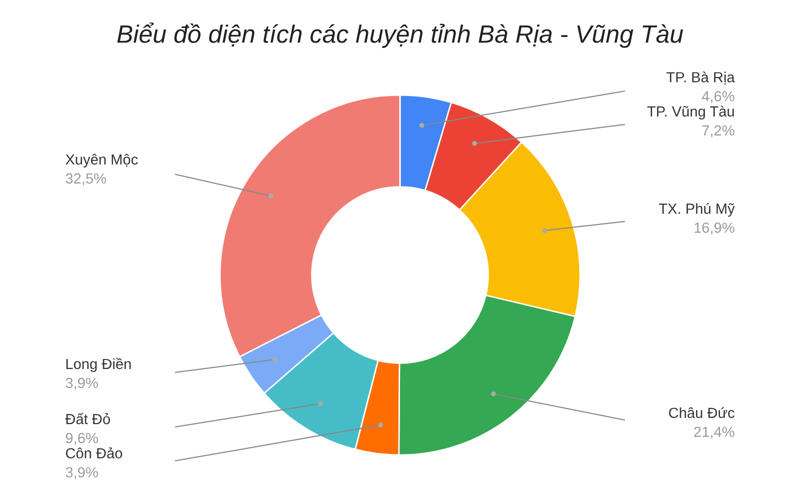  What do you see at coordinates (102, 161) in the screenshot?
I see `slice-label: Xuyên Mộc` at bounding box center [102, 161].